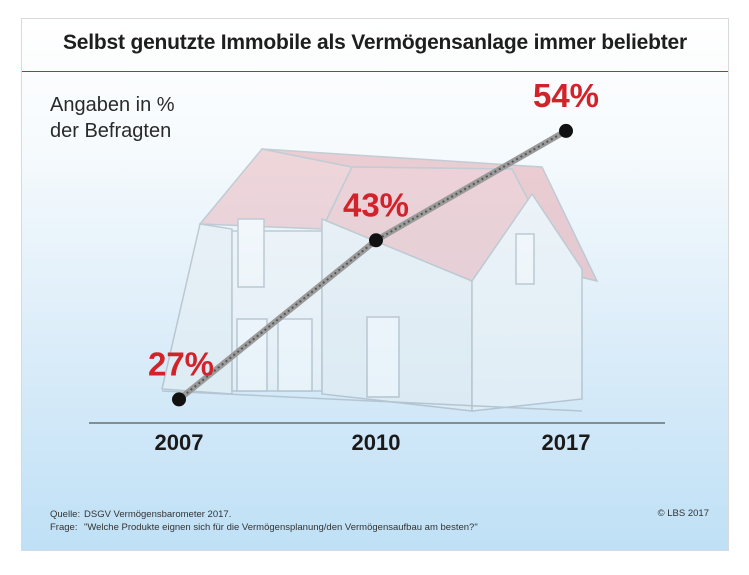 The width and height of the screenshot is (749, 575). I want to click on copyright: © LBS 2017, so click(683, 513).